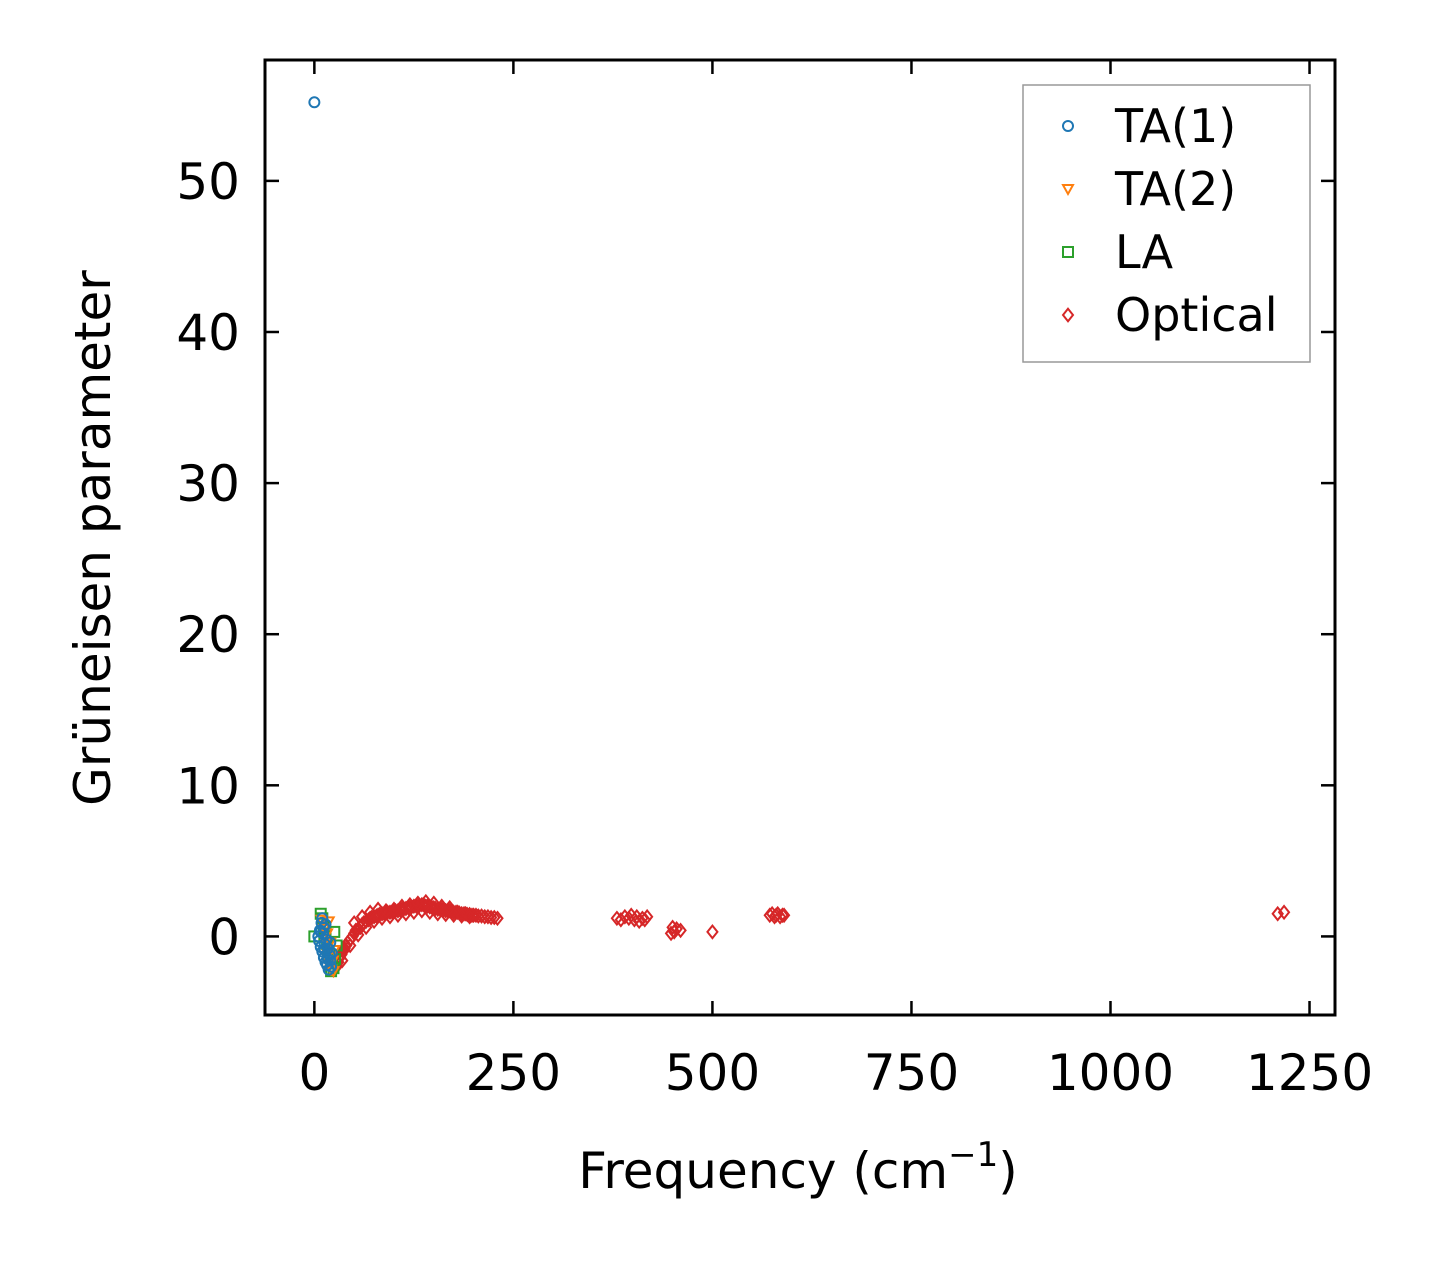 The width and height of the screenshot is (1445, 1264). Describe the element at coordinates (314, 1073) in the screenshot. I see `x-tick-label: 0` at that location.